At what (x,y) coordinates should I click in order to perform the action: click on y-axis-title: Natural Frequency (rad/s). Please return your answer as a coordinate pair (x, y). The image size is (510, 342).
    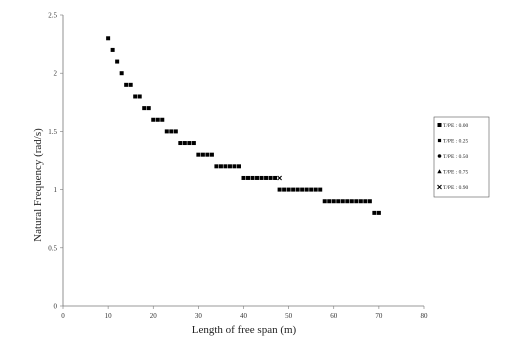
    Looking at the image, I should click on (38, 185).